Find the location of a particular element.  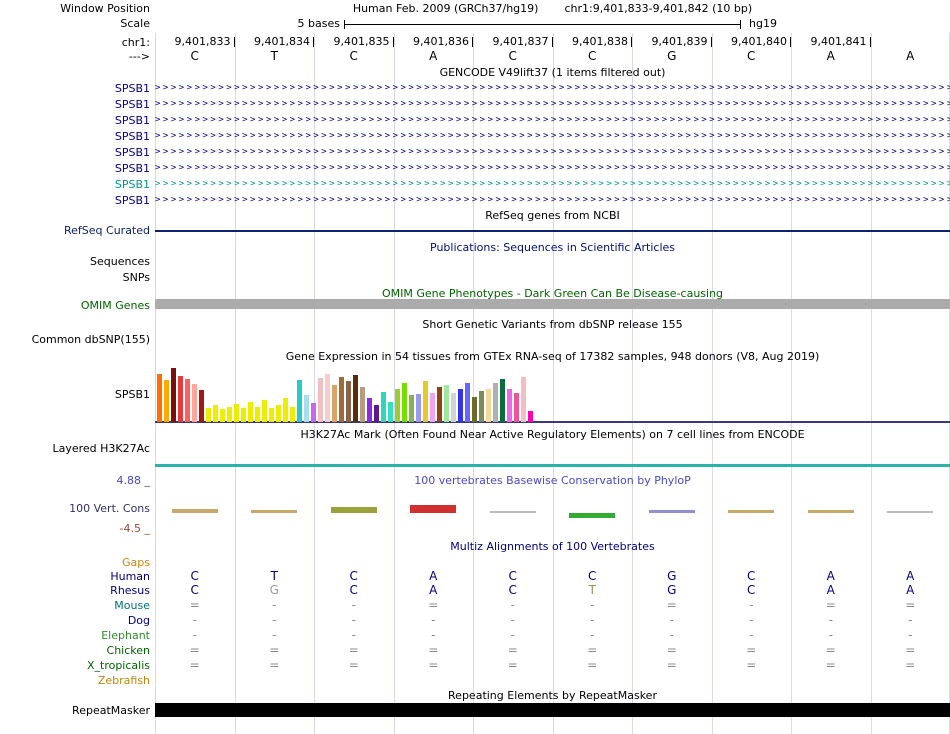

multiz-species-label: Rhesus is located at coordinates (130, 590).